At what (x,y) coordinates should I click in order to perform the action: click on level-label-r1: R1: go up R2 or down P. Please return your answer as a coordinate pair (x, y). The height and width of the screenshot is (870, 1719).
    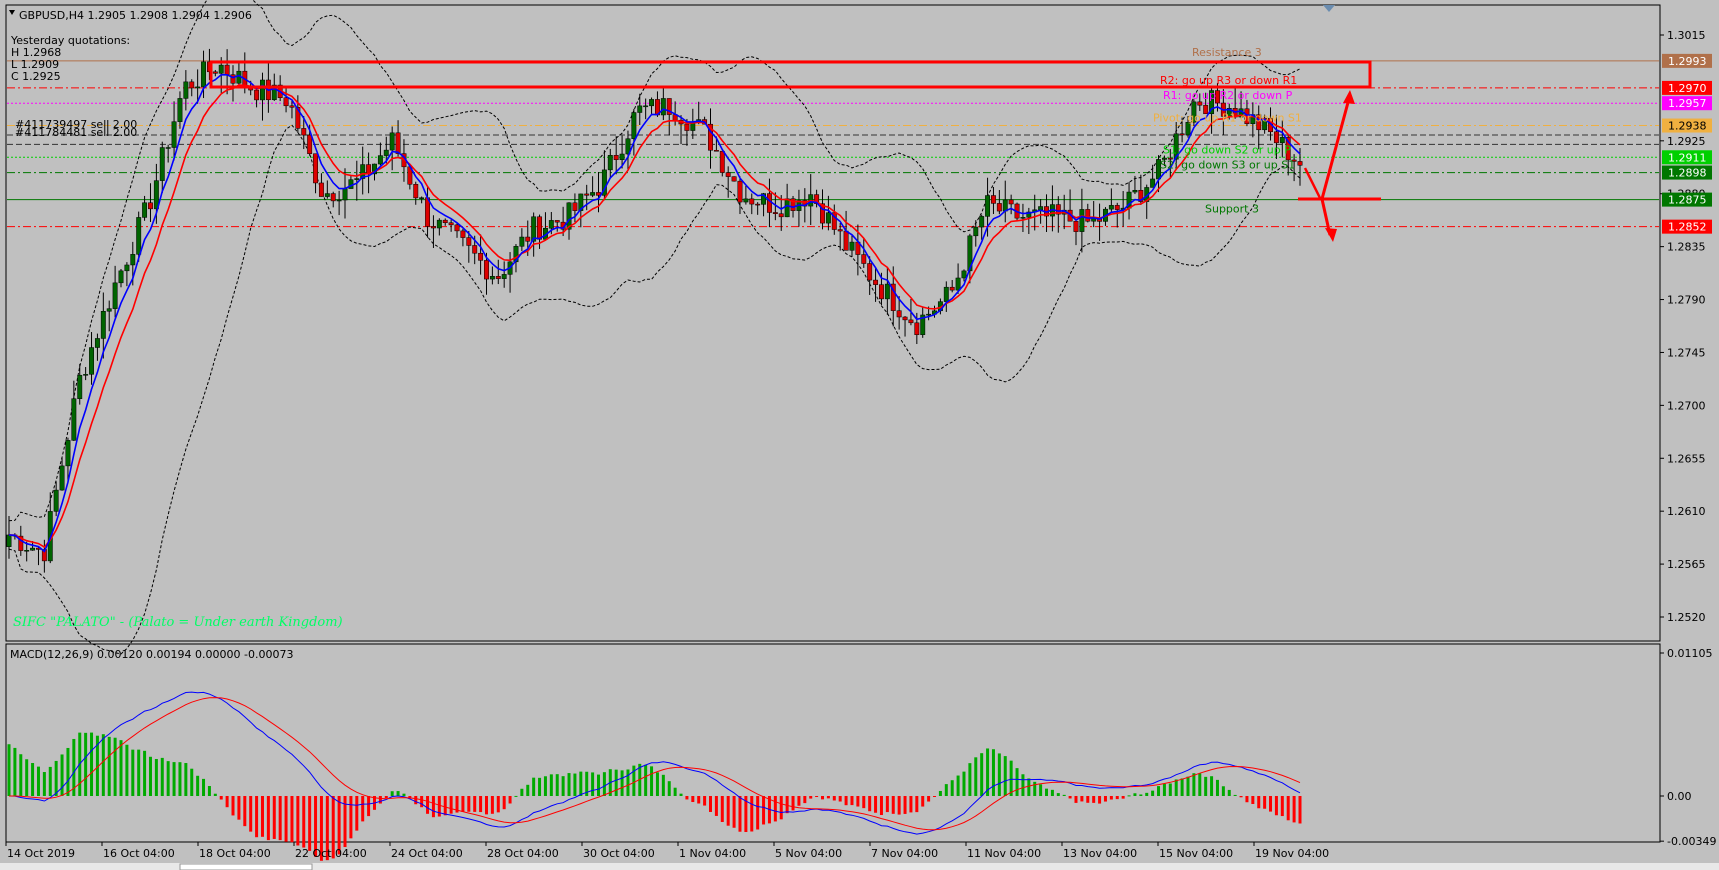
    Looking at the image, I should click on (1228, 95).